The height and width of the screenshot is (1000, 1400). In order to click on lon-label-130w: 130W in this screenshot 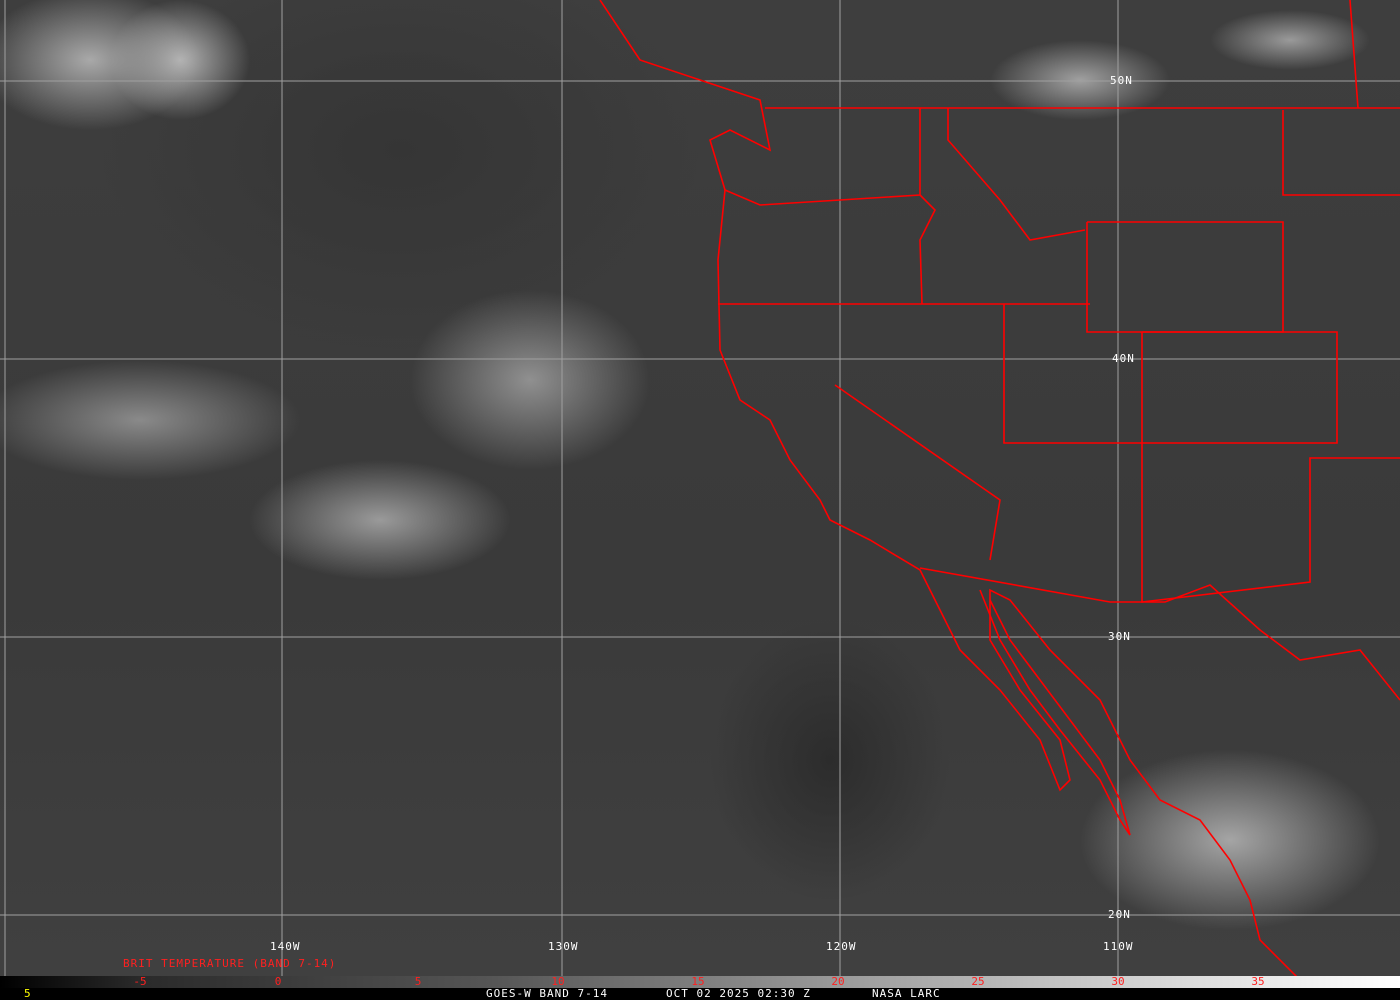, I will do `click(563, 946)`.